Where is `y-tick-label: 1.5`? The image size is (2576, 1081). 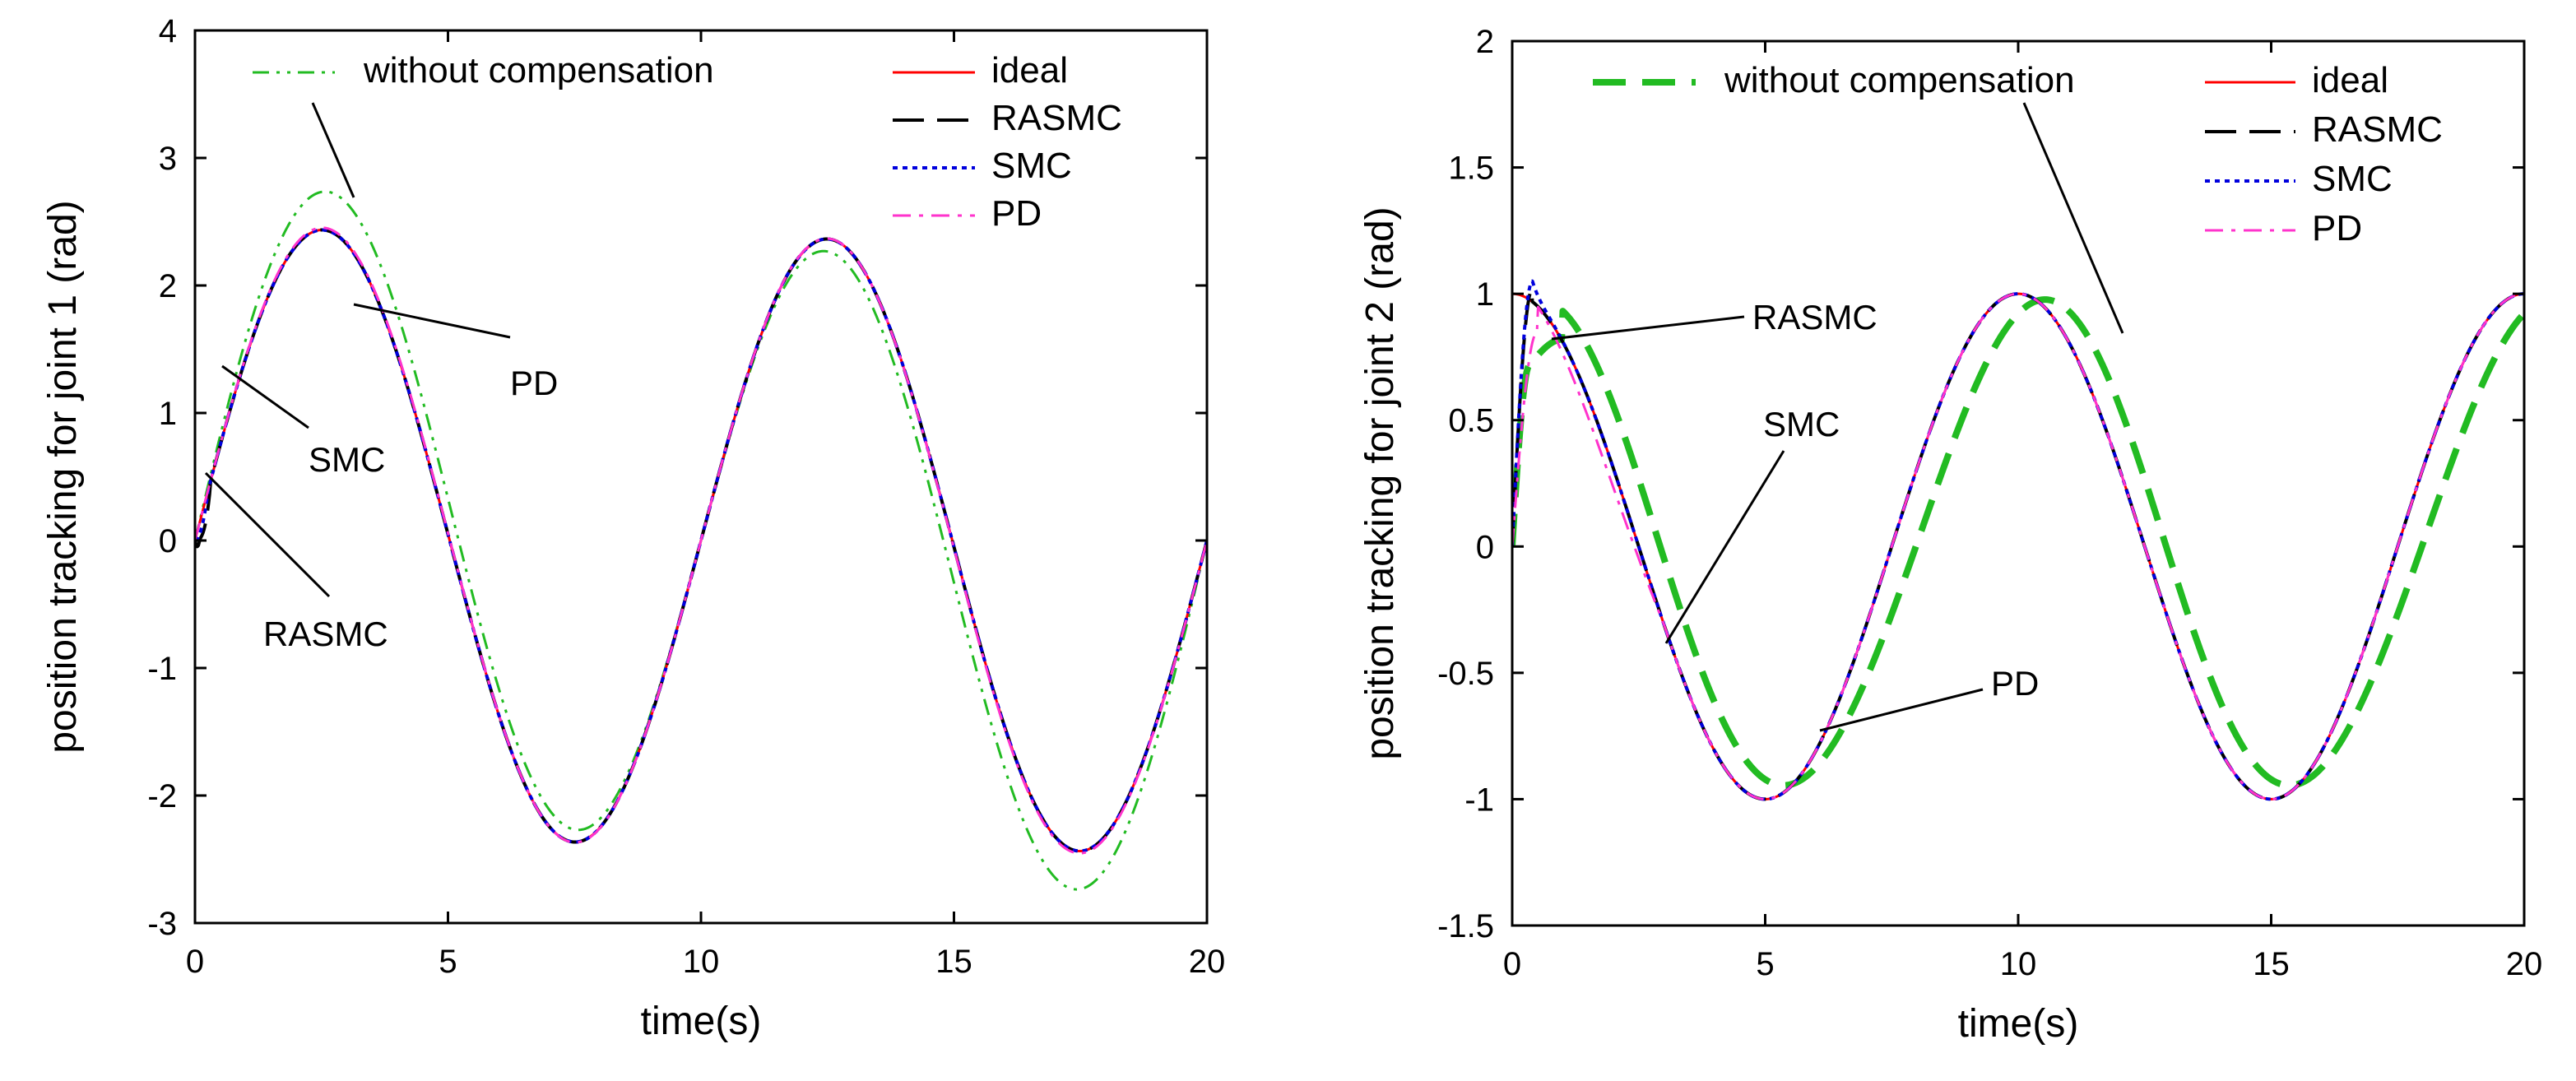 y-tick-label: 1.5 is located at coordinates (1471, 169).